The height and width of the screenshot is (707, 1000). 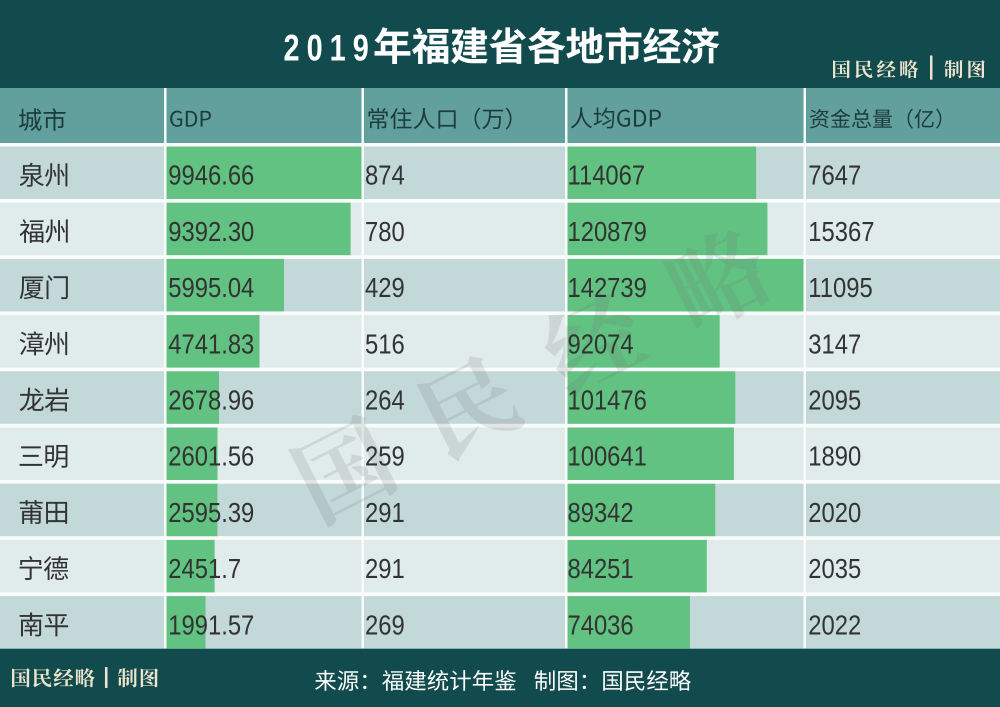 What do you see at coordinates (601, 512) in the screenshot?
I see `svg-text: 89342` at bounding box center [601, 512].